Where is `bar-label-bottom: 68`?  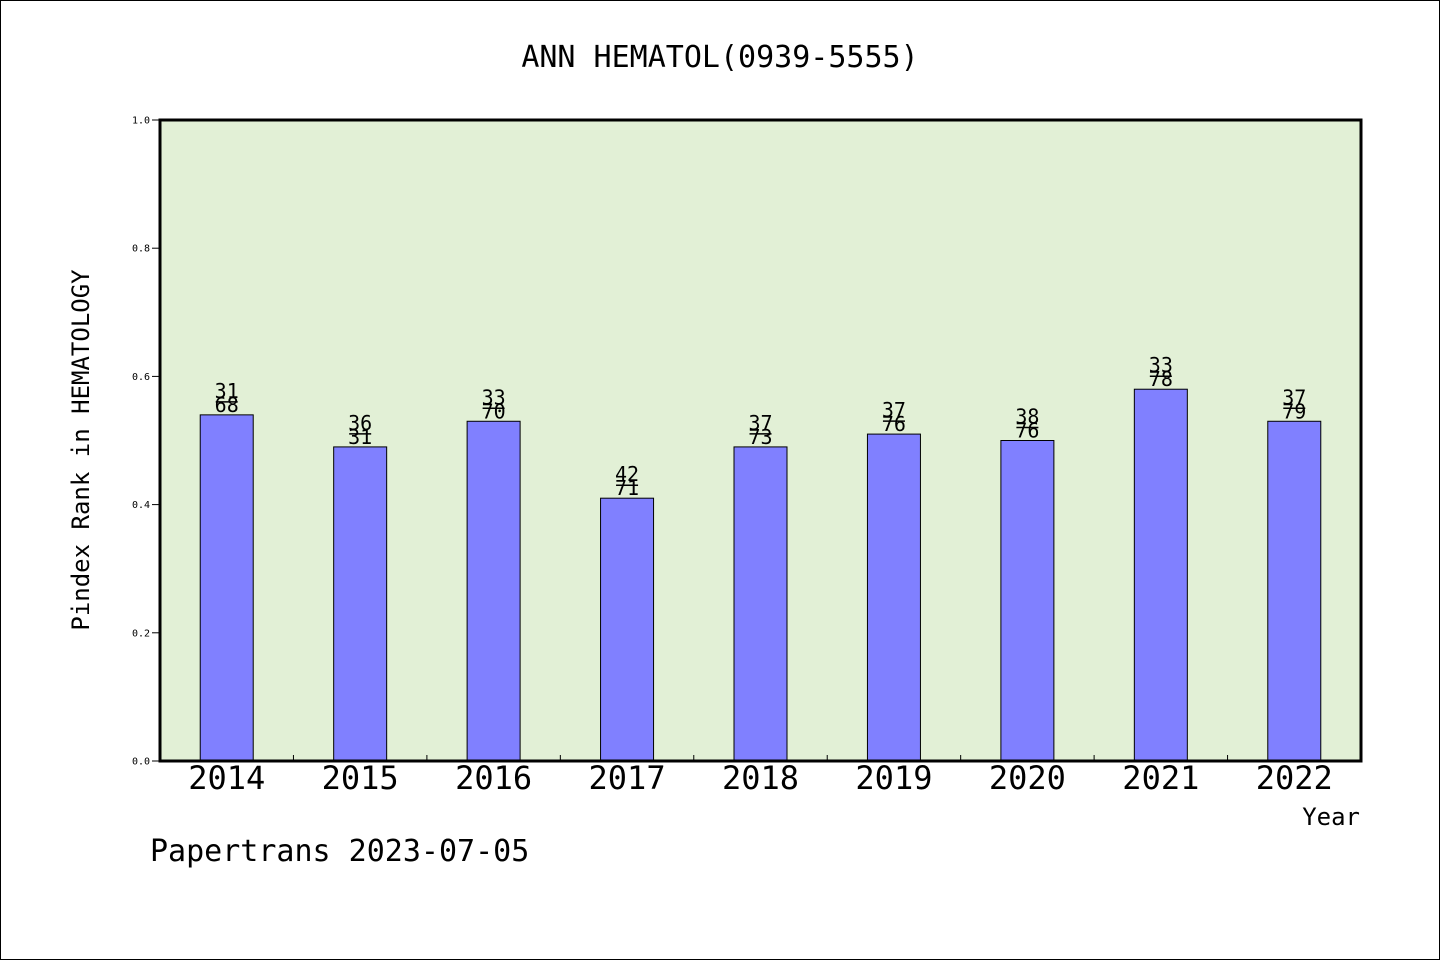 bar-label-bottom: 68 is located at coordinates (227, 405).